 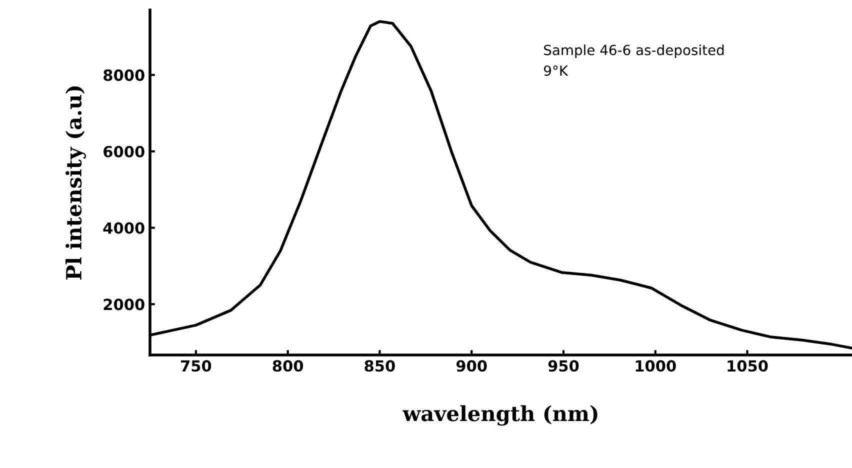 I want to click on annotation: Sample 46-6 as-deposited, so click(x=634, y=51).